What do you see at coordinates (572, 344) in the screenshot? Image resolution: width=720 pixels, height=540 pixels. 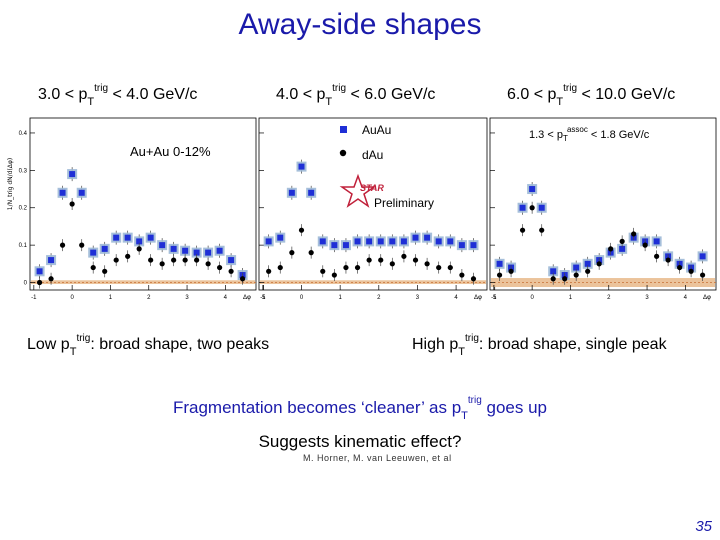 I see `caption-high-suffix: : broad shape, single peak` at bounding box center [572, 344].